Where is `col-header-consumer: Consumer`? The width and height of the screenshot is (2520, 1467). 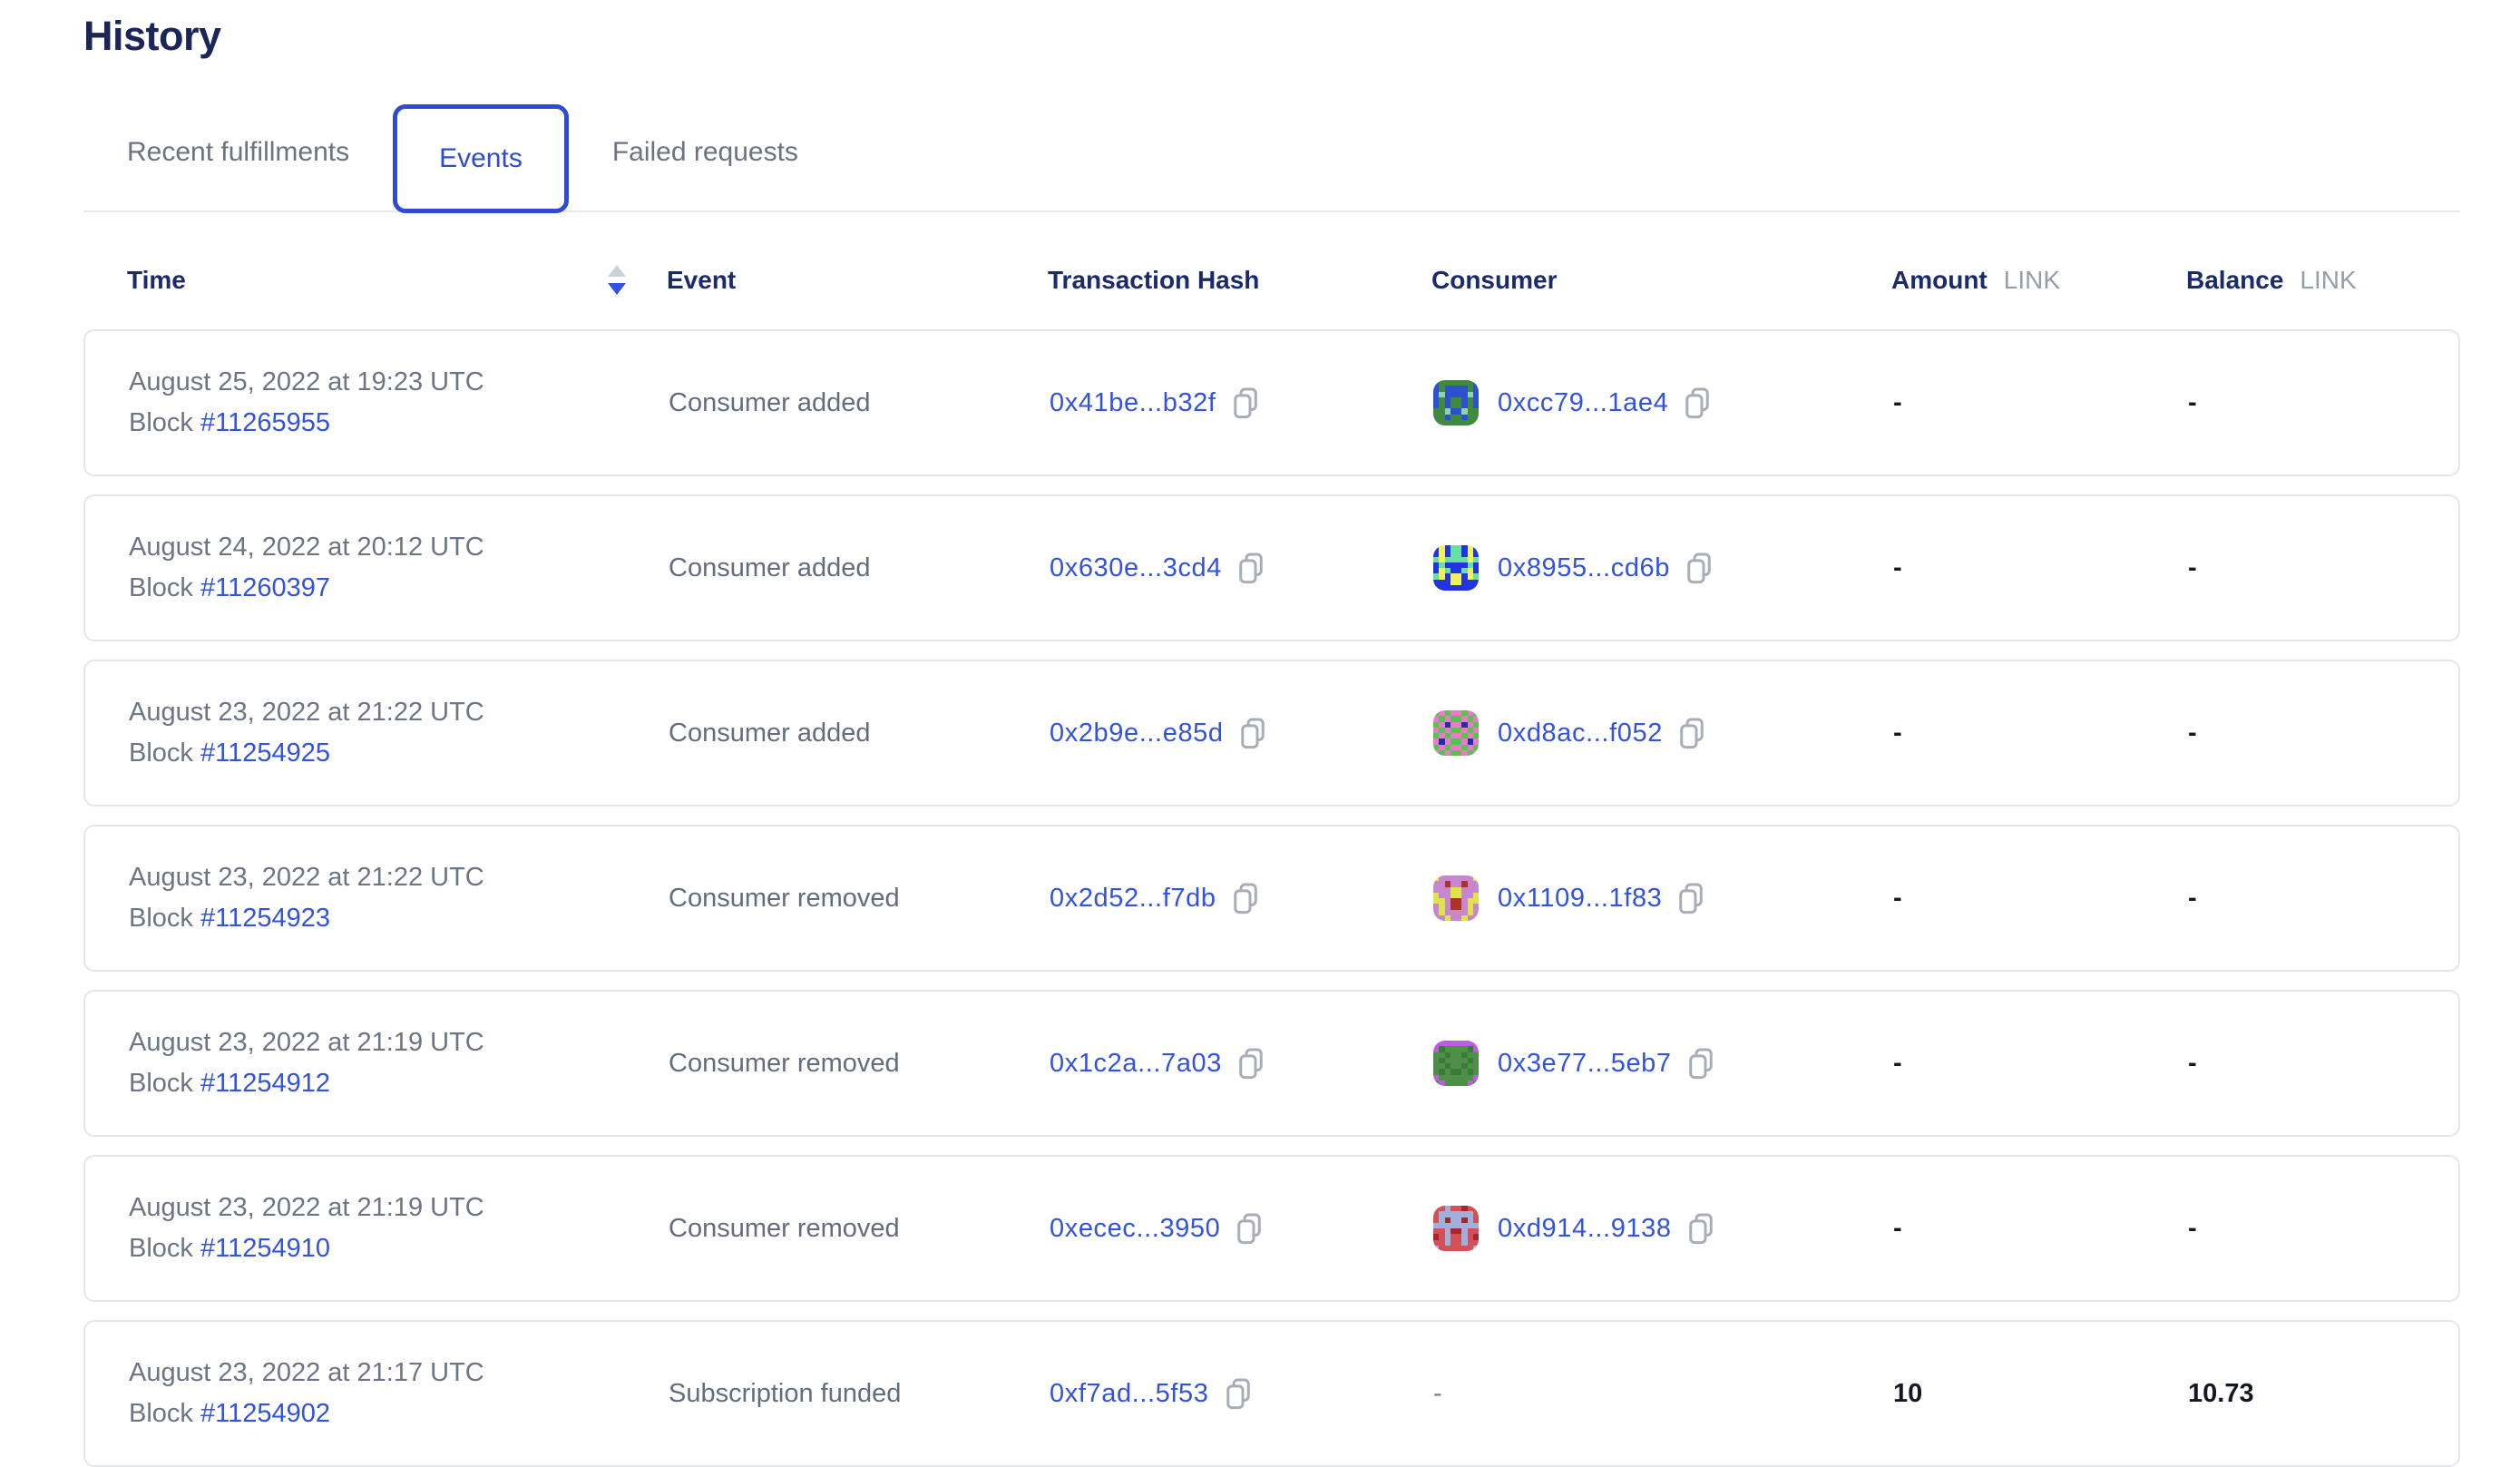
col-header-consumer: Consumer is located at coordinates (1494, 280).